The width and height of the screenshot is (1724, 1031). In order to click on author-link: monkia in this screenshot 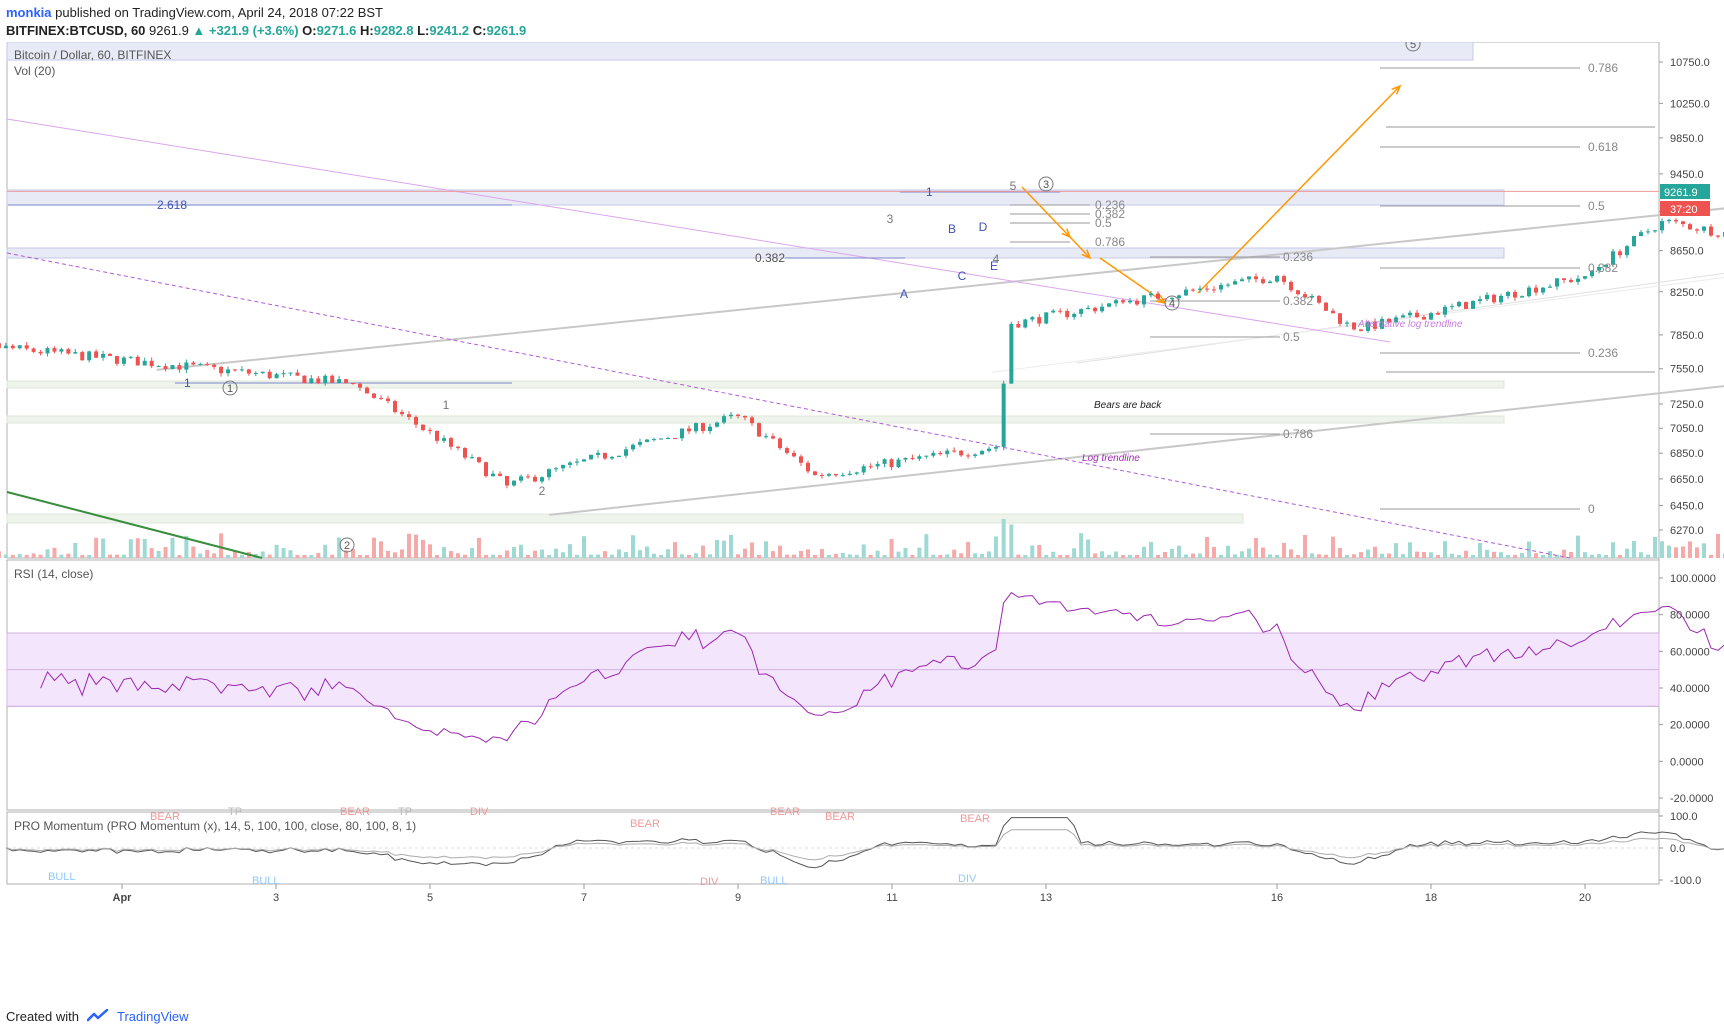, I will do `click(29, 12)`.